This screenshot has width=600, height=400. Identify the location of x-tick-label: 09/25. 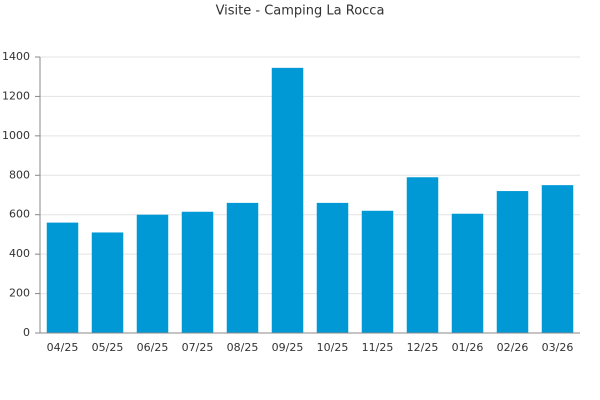
(288, 347).